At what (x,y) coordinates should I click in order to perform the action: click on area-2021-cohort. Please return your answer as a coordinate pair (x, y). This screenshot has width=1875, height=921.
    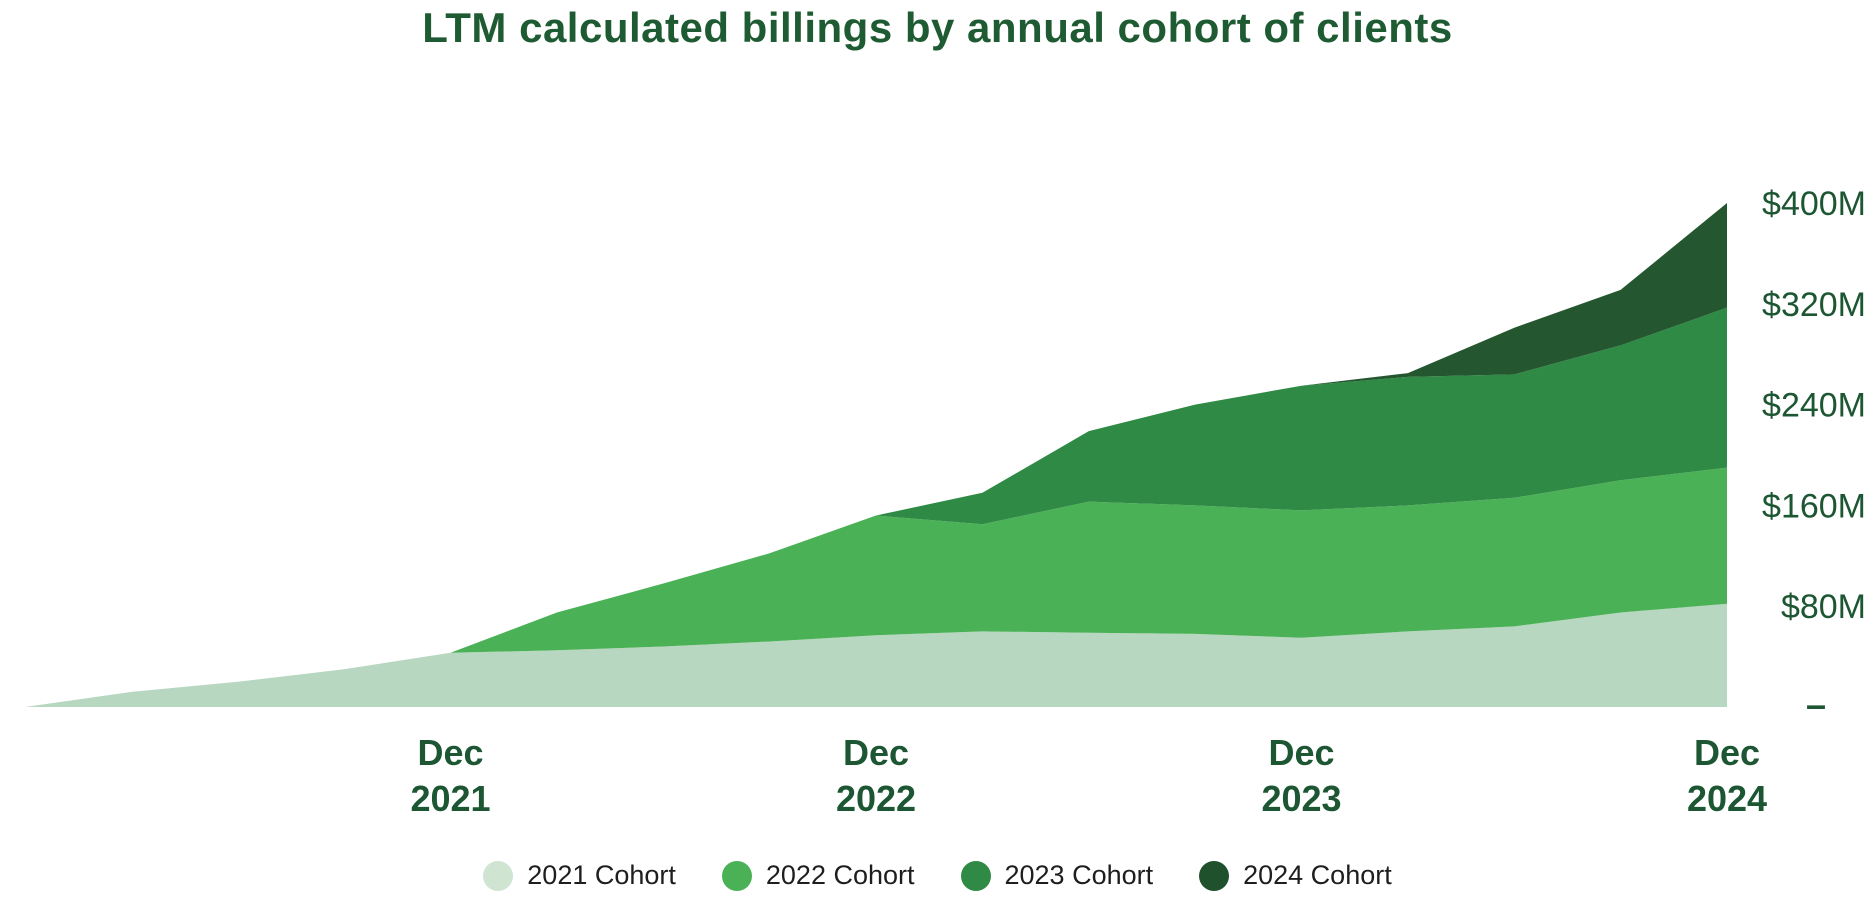
    Looking at the image, I should click on (876, 655).